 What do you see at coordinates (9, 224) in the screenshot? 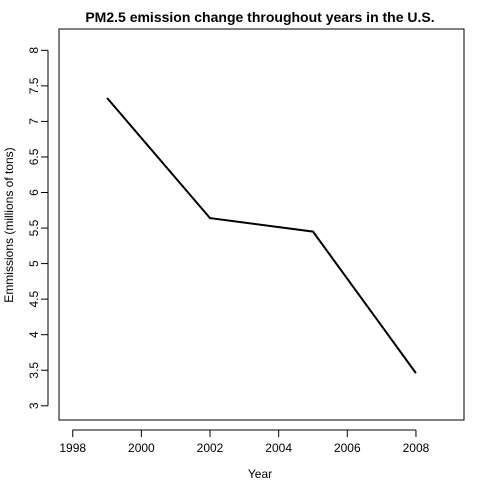
I see `y-axis-label: Emmissions (millions of tons)` at bounding box center [9, 224].